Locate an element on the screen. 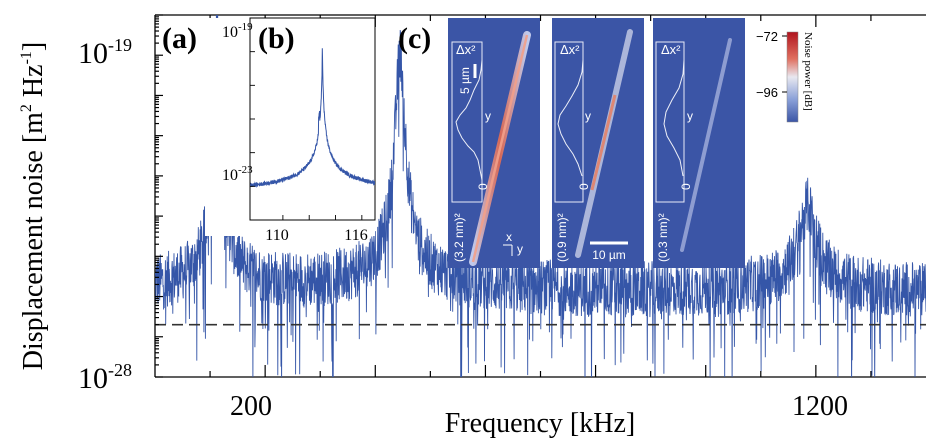  colorbar-title: Noise power [dB] is located at coordinates (808, 71).